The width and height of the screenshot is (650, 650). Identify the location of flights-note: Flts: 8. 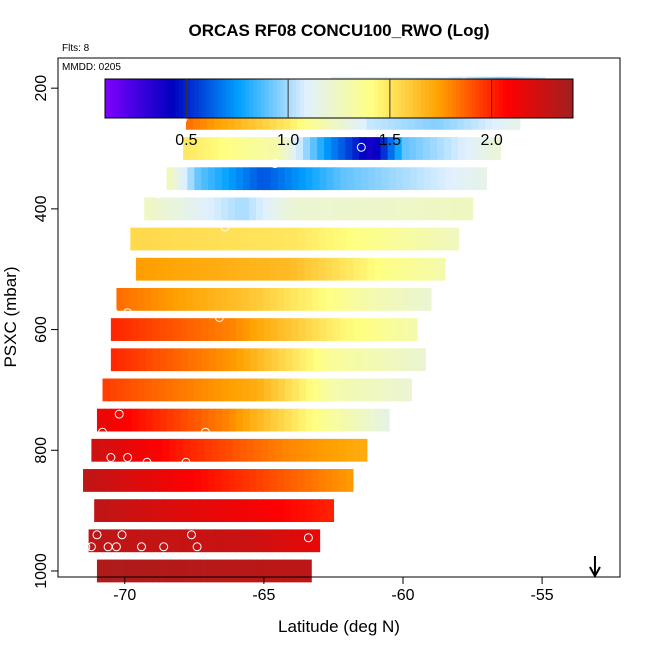
(76, 48).